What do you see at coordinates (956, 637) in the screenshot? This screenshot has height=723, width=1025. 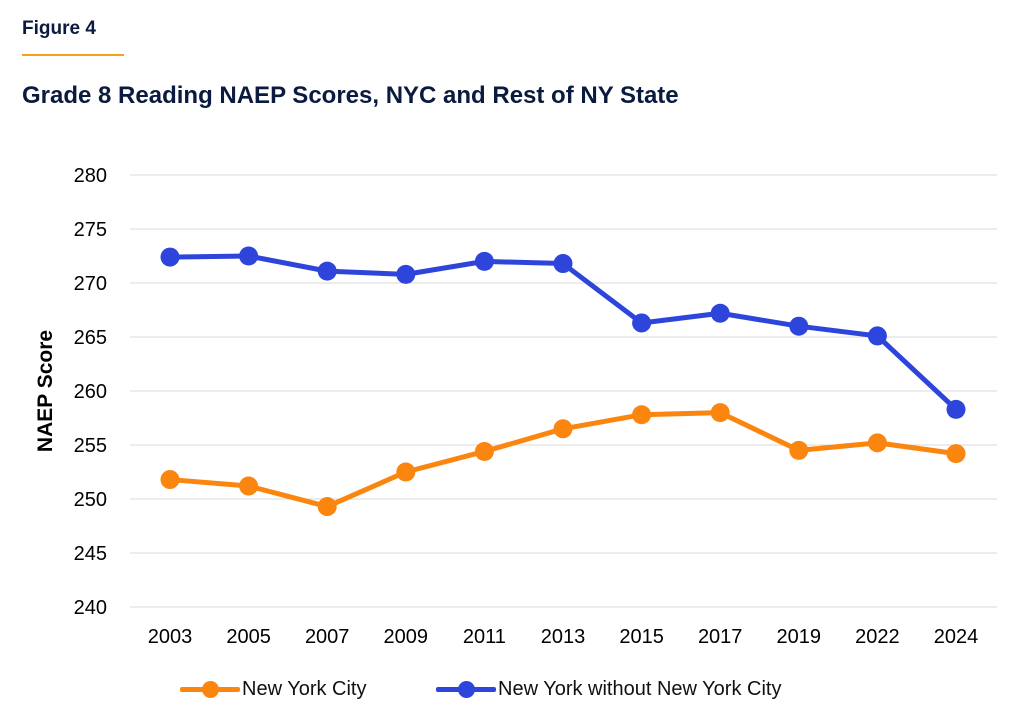 I see `x-tick-label: 2024` at bounding box center [956, 637].